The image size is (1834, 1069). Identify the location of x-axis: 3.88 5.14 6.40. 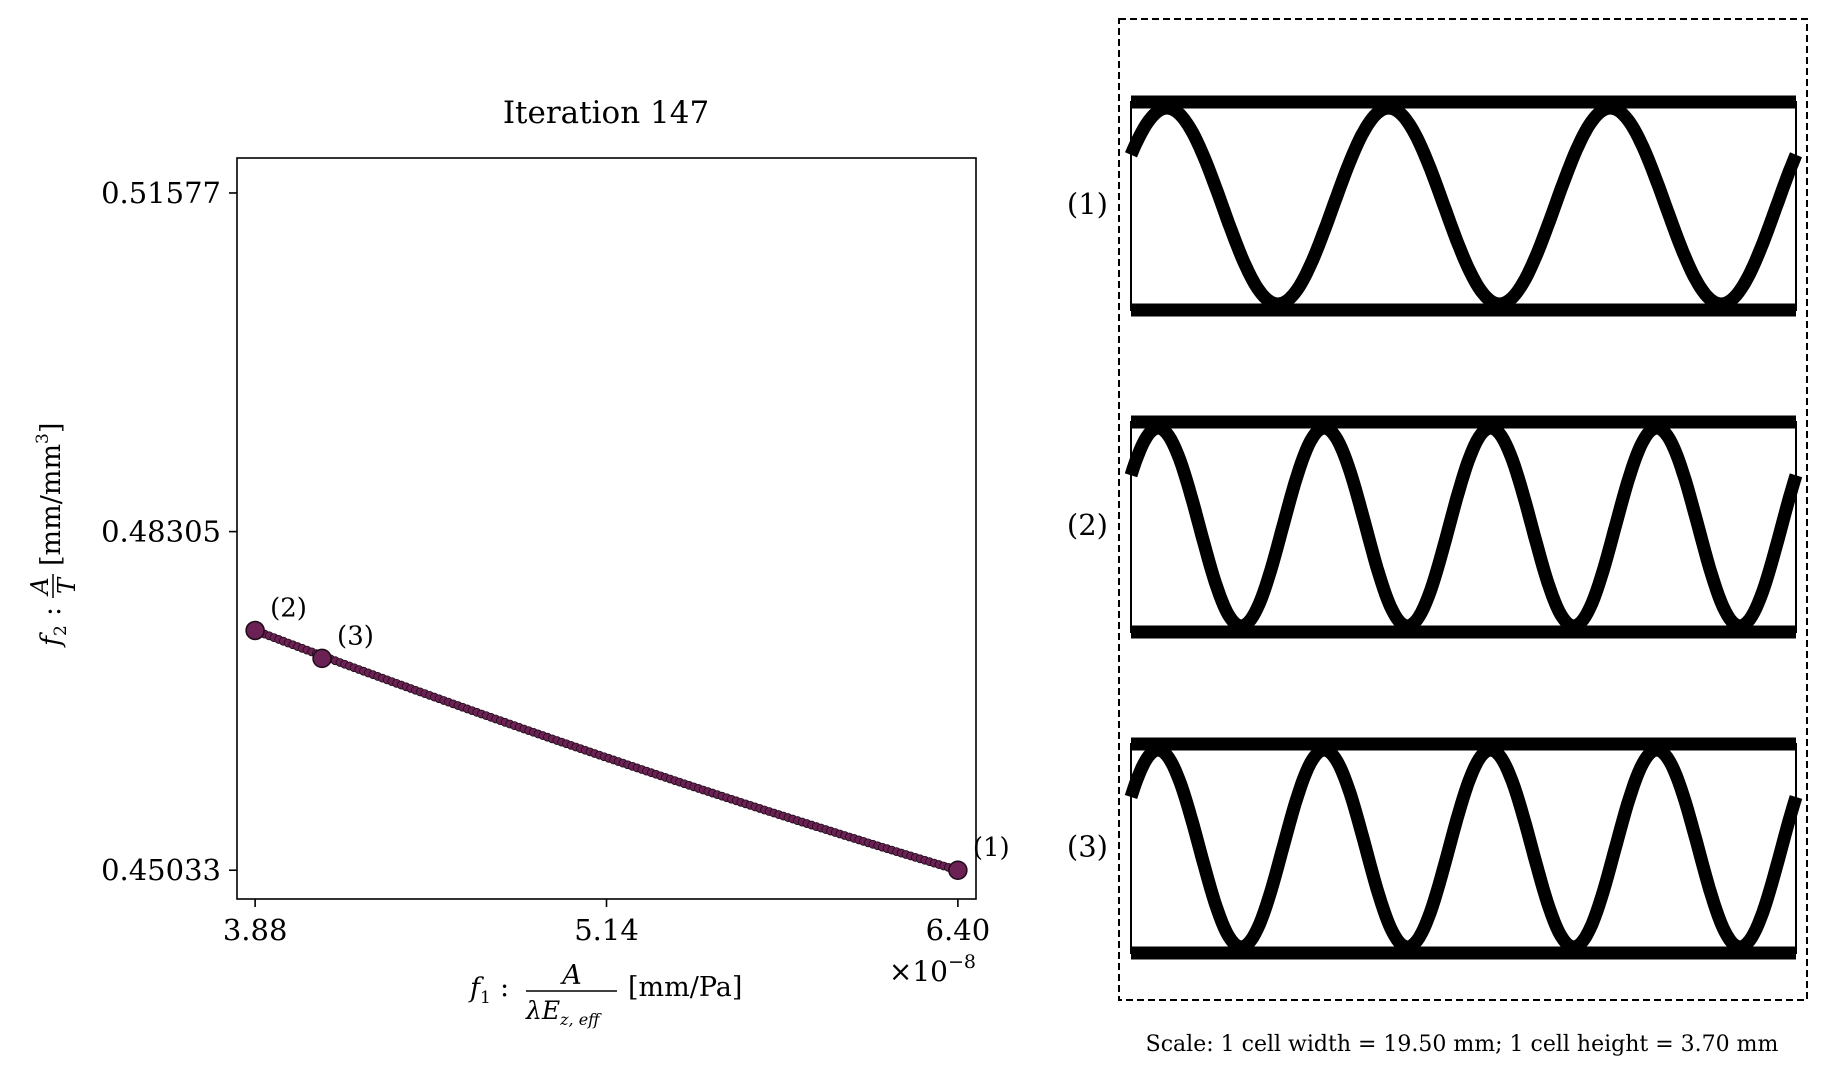
(606, 923).